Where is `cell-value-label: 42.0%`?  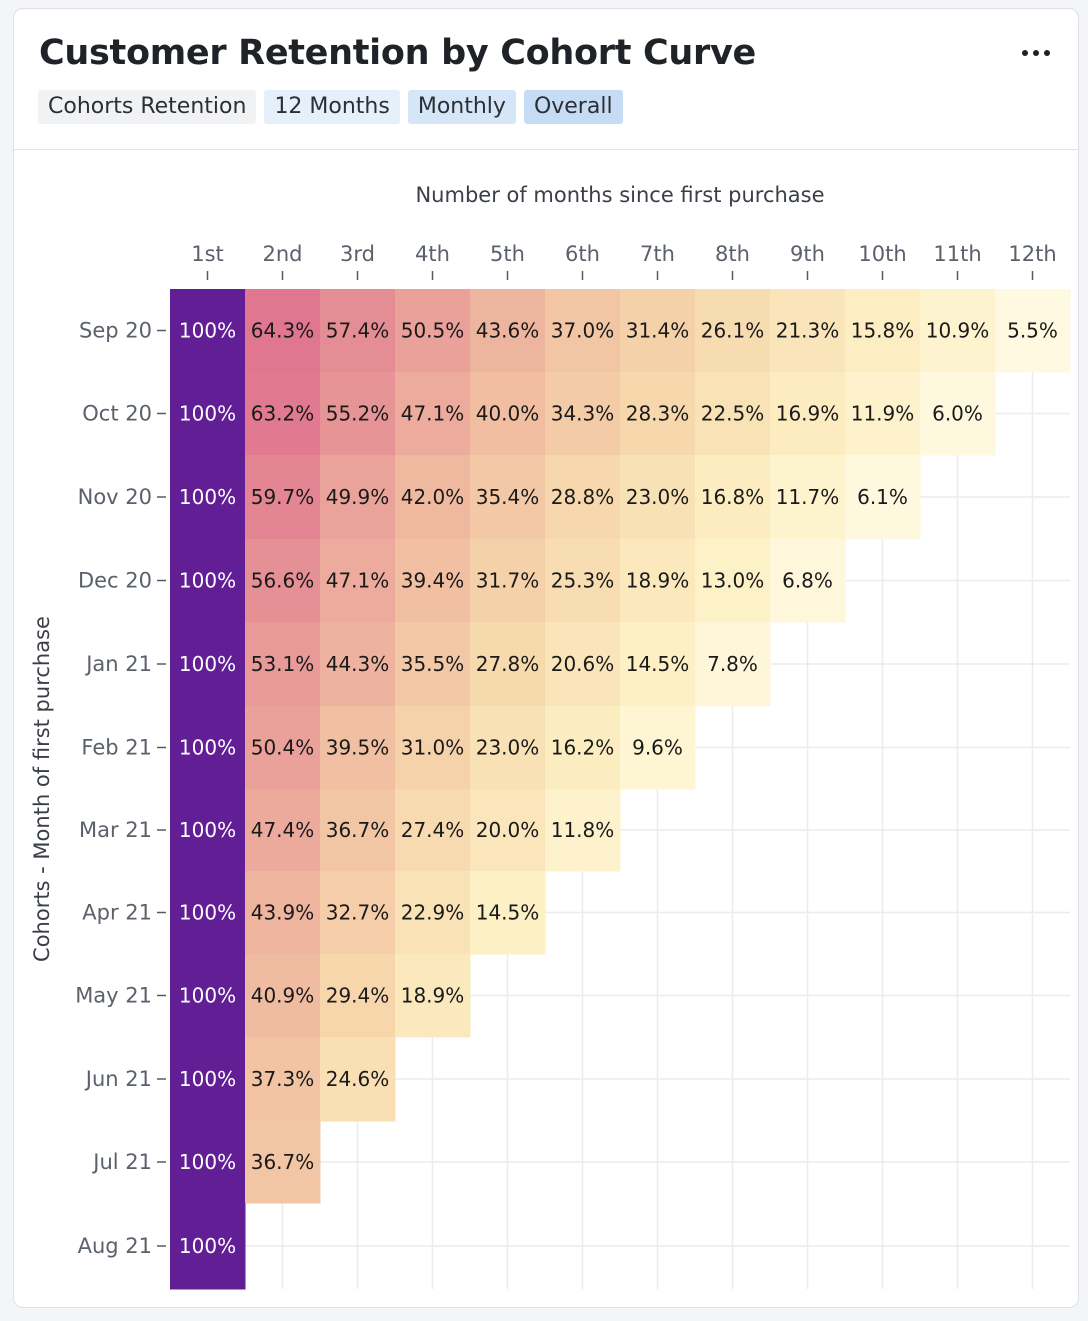 cell-value-label: 42.0% is located at coordinates (433, 497).